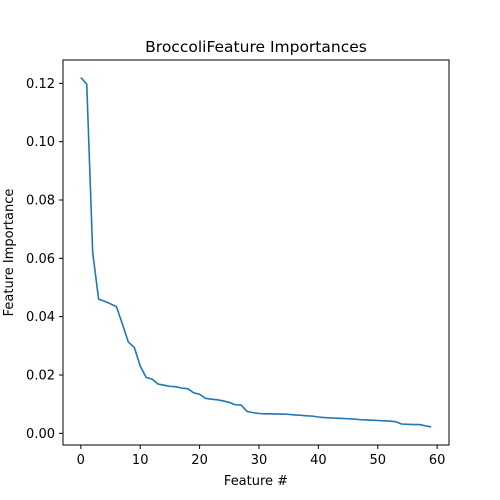 The width and height of the screenshot is (500, 500). What do you see at coordinates (199, 460) in the screenshot?
I see `x-tick-label: 20` at bounding box center [199, 460].